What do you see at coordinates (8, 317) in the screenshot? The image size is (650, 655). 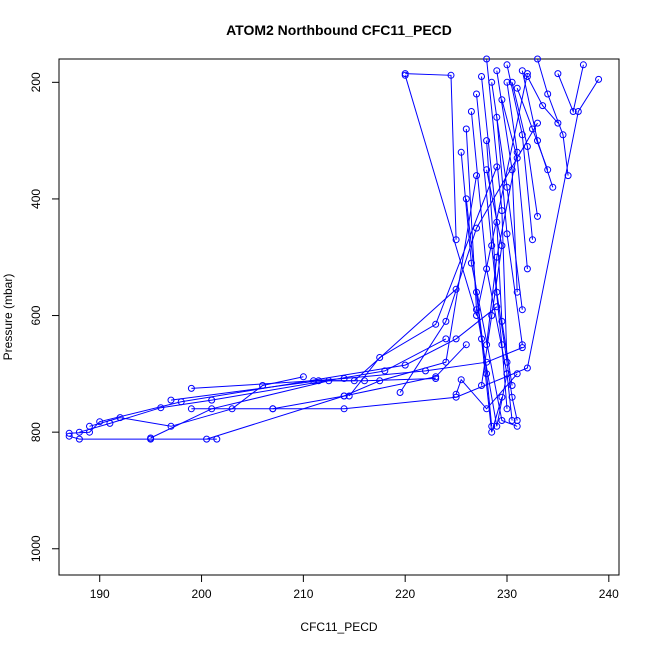 I see `y-axis-label: Pressure (mbar)` at bounding box center [8, 317].